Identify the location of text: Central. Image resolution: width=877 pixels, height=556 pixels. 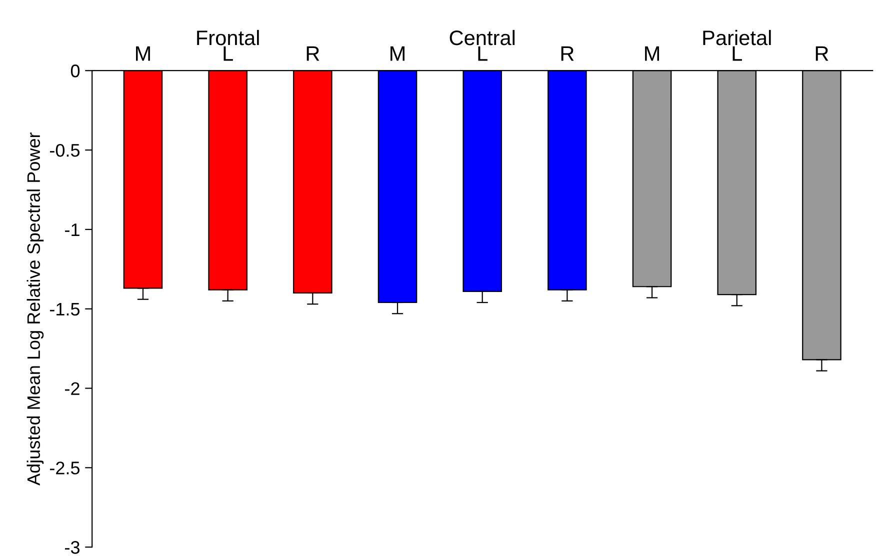
(482, 38).